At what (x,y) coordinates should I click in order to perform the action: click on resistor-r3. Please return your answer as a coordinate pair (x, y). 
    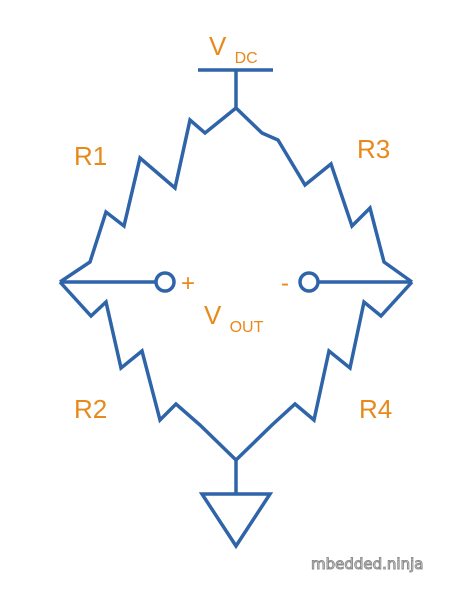
    Looking at the image, I should click on (324, 195).